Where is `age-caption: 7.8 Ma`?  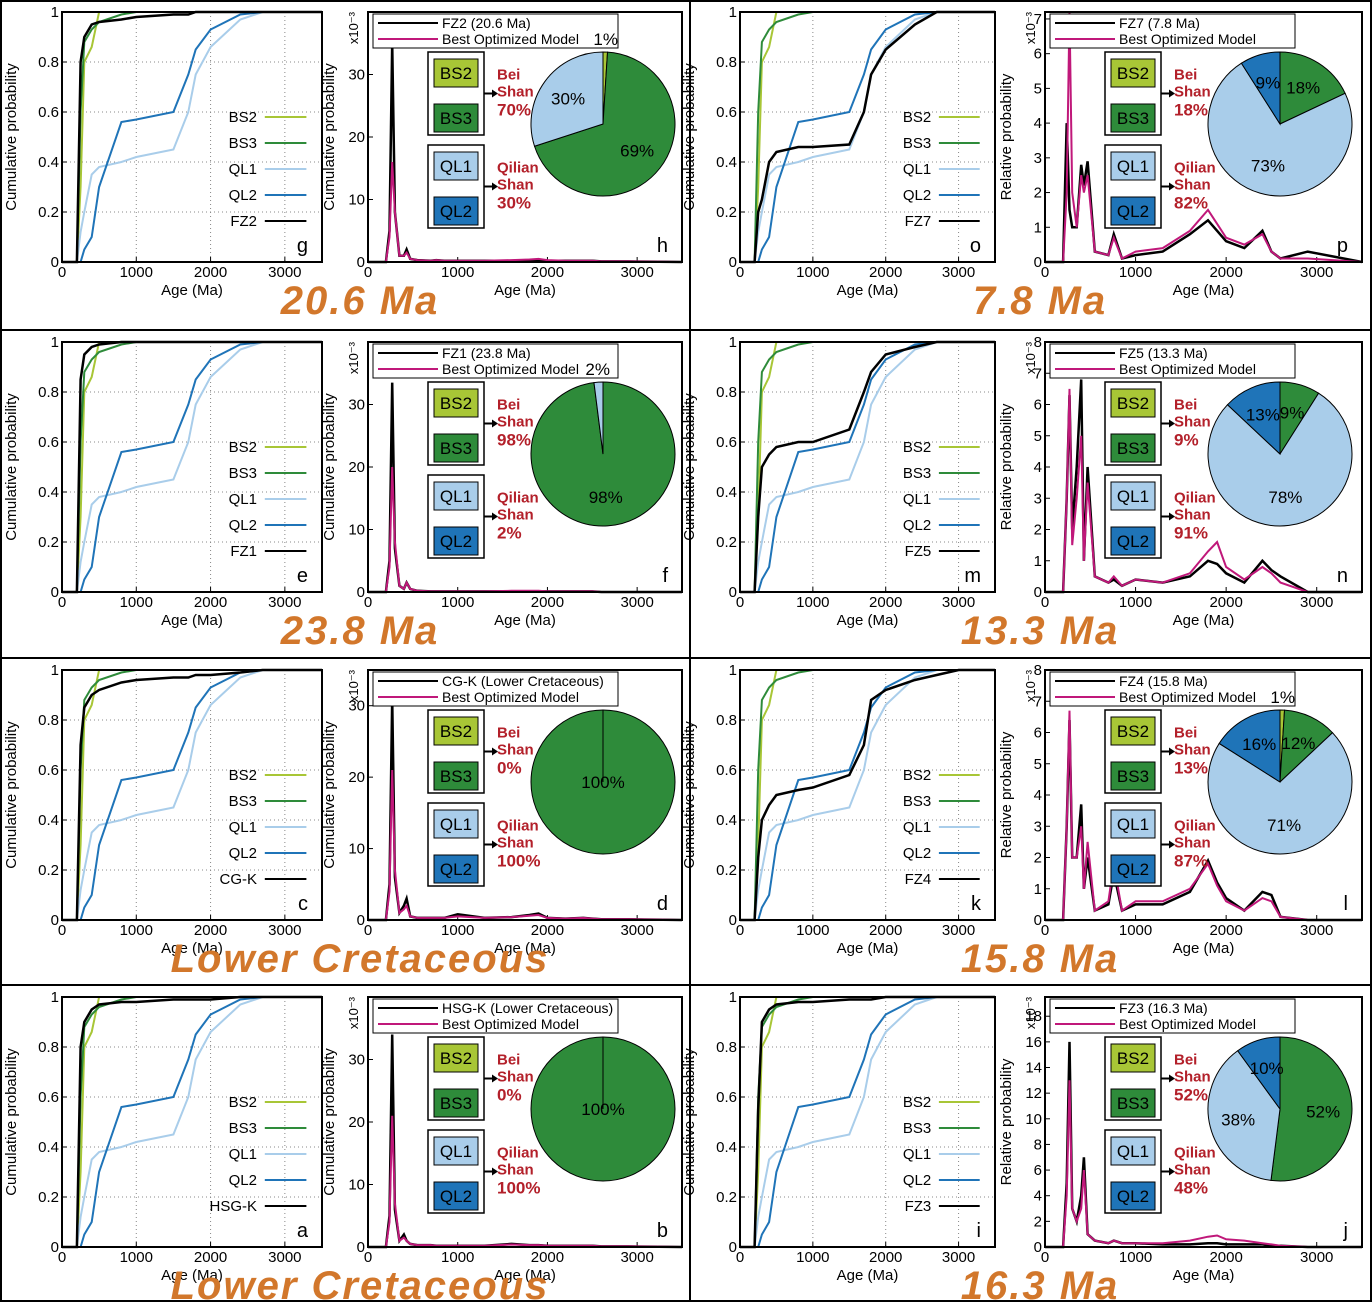
age-caption: 7.8 Ma is located at coordinates (1040, 301).